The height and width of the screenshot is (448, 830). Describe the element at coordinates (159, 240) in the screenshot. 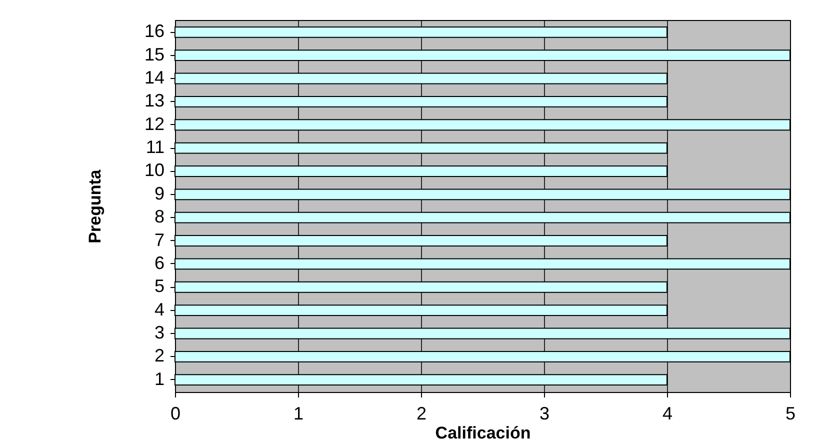

I see `y-tick-label: 7` at that location.